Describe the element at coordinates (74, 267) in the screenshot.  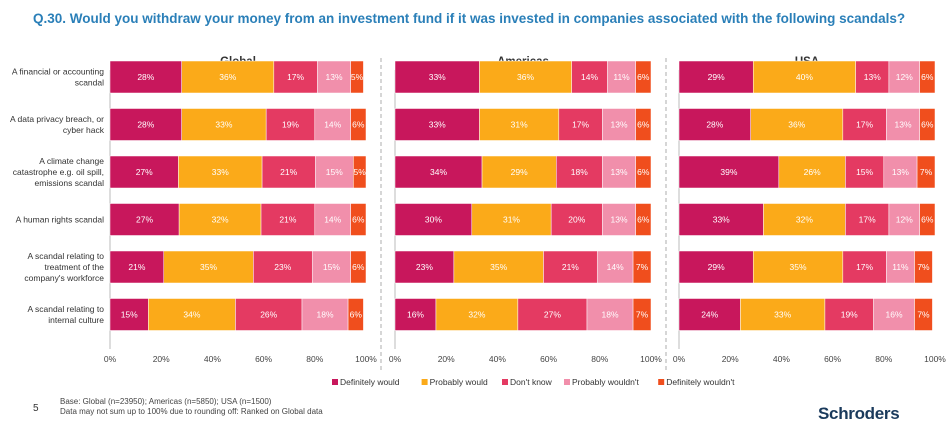
I see `category-label: treatment of the` at that location.